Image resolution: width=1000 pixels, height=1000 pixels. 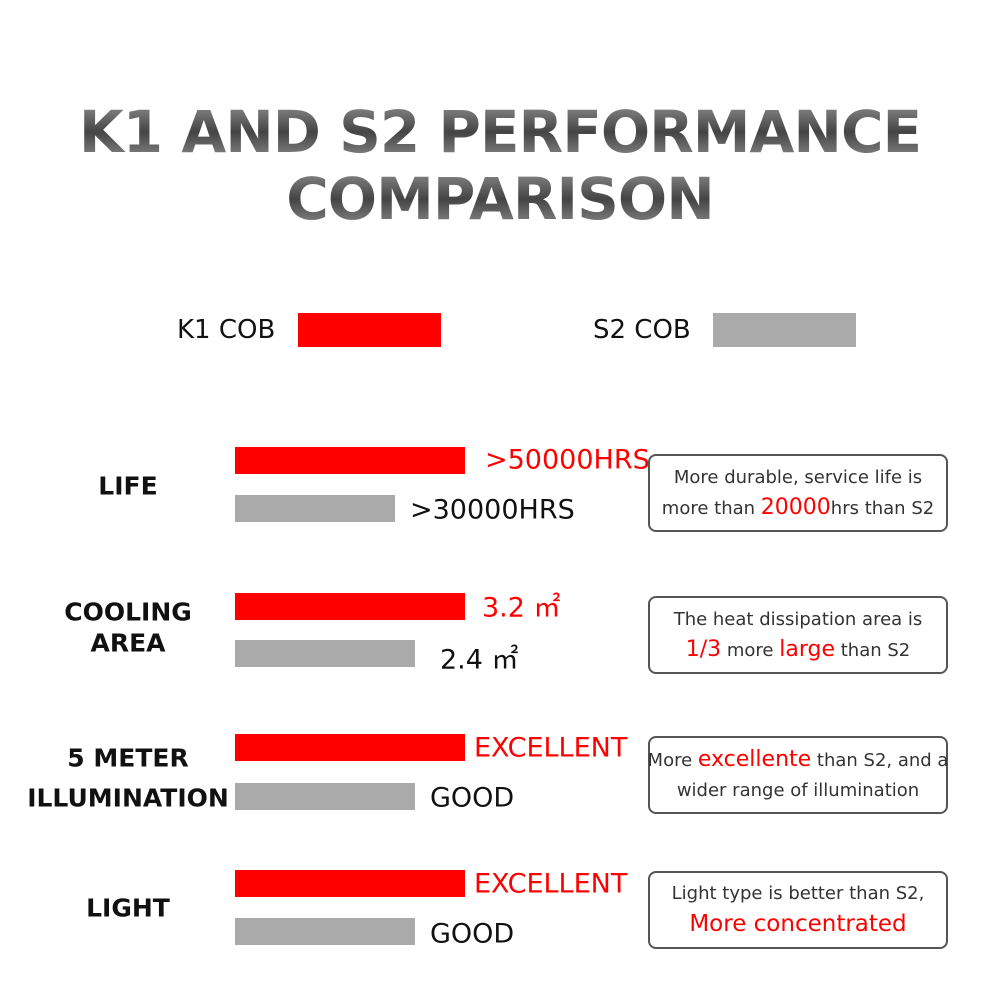 What do you see at coordinates (128, 798) in the screenshot?
I see `row-label: ILLUMINATION` at bounding box center [128, 798].